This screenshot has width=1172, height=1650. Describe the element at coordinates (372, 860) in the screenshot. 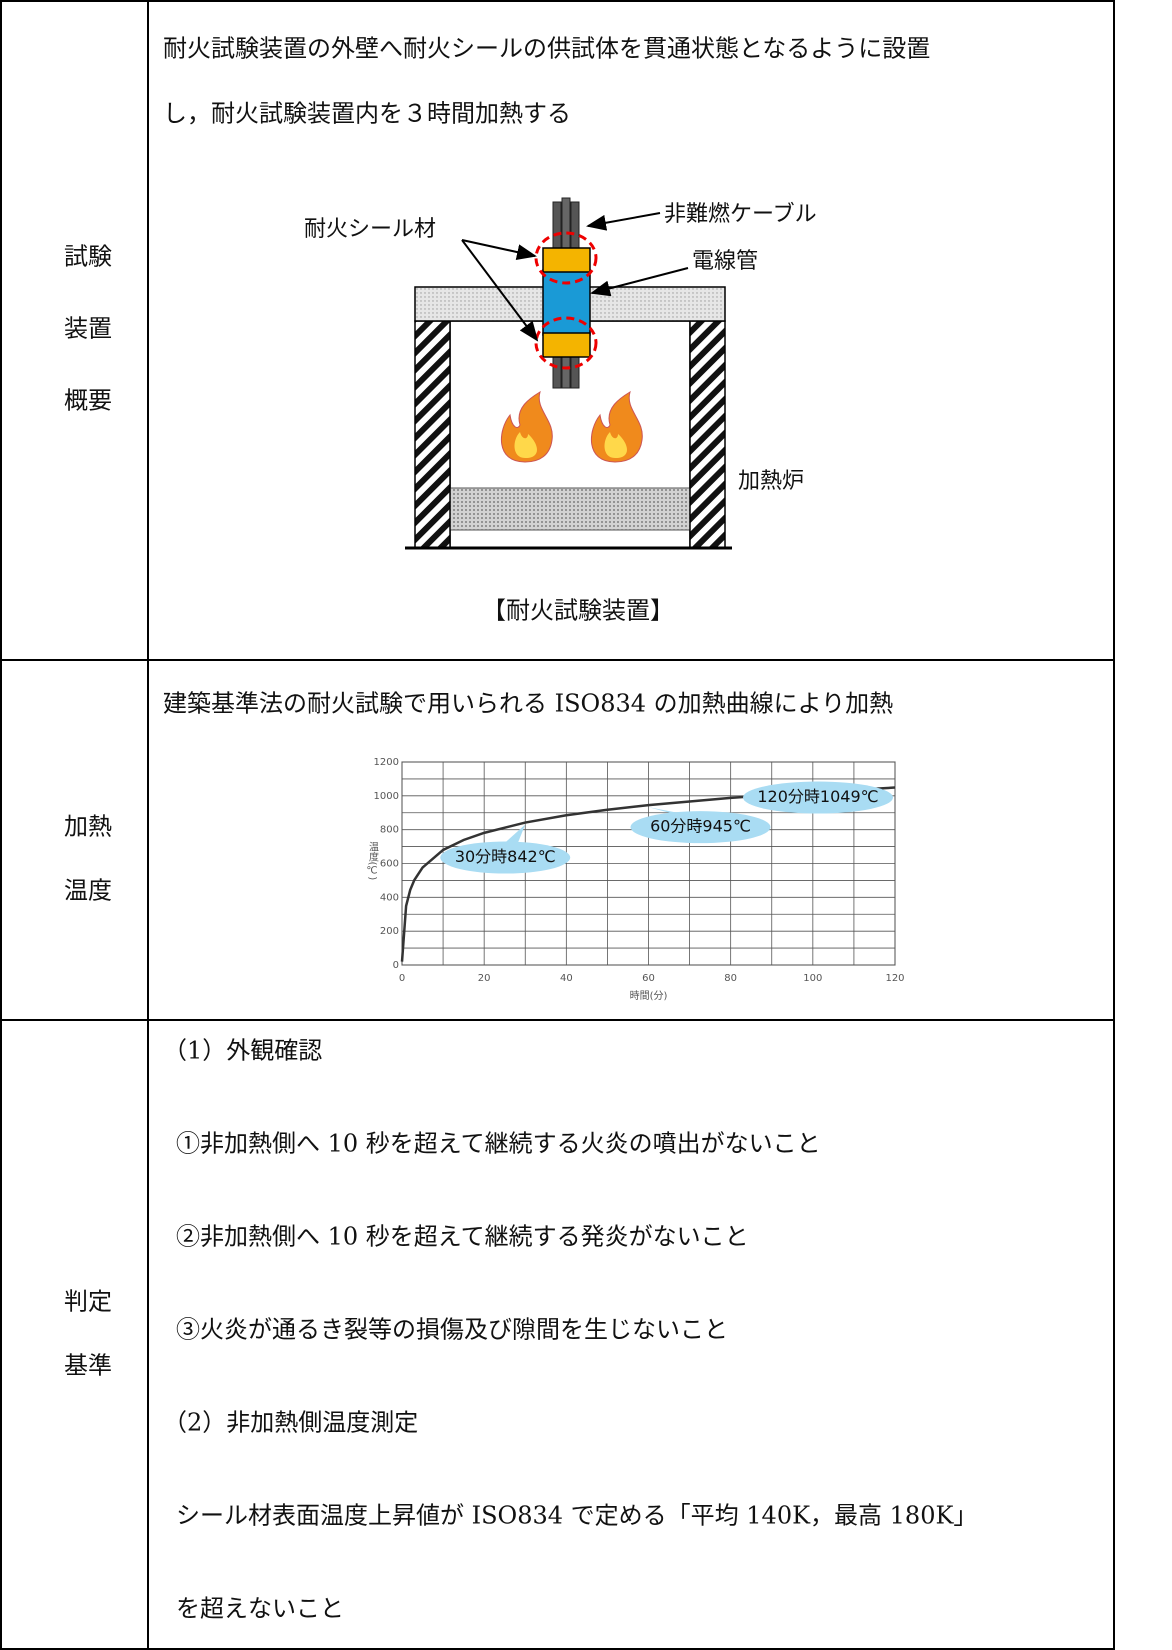

I see `y-axis-title: 温度(℃)` at that location.